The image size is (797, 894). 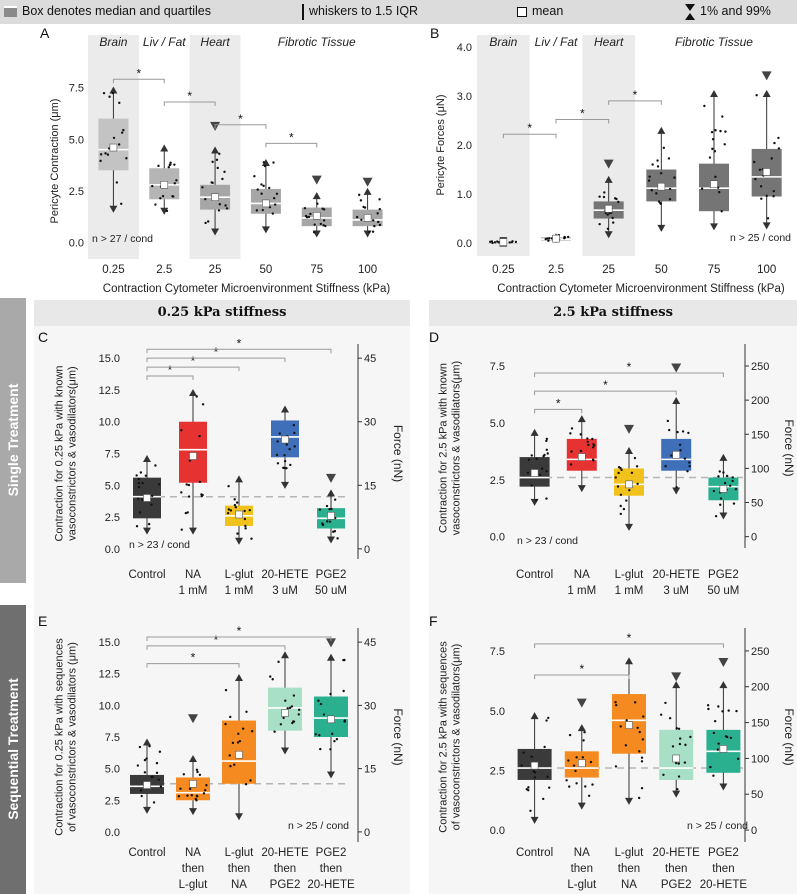 What do you see at coordinates (757, 795) in the screenshot?
I see `right-tick-label: 50` at bounding box center [757, 795].